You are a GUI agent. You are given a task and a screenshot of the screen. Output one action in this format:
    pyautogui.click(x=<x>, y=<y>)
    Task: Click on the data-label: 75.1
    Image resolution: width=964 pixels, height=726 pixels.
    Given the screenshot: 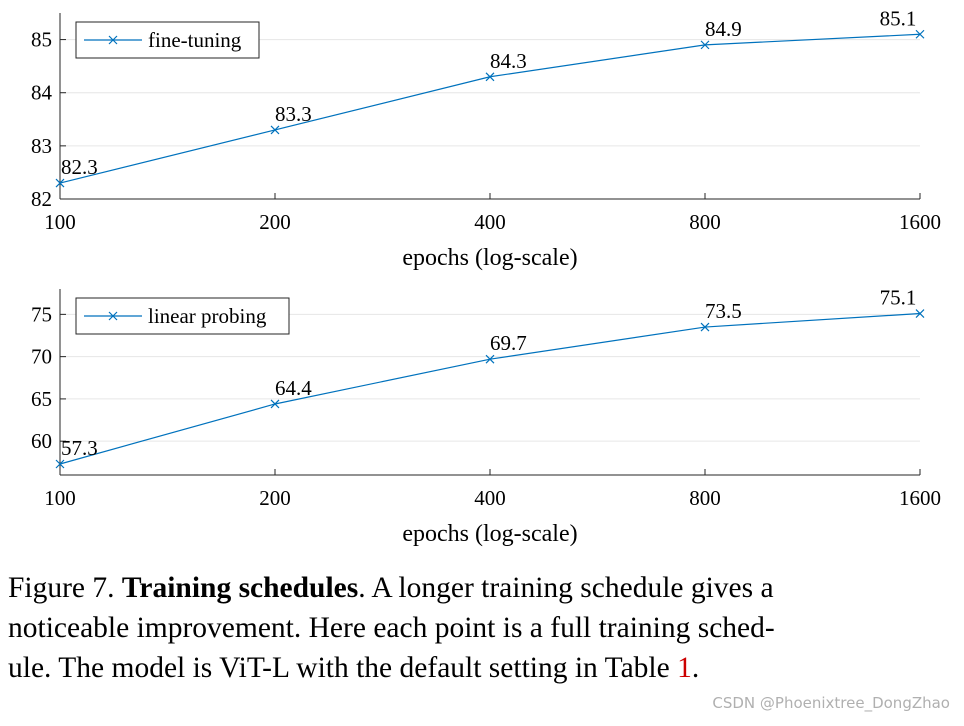 What is the action you would take?
    pyautogui.click(x=898, y=298)
    